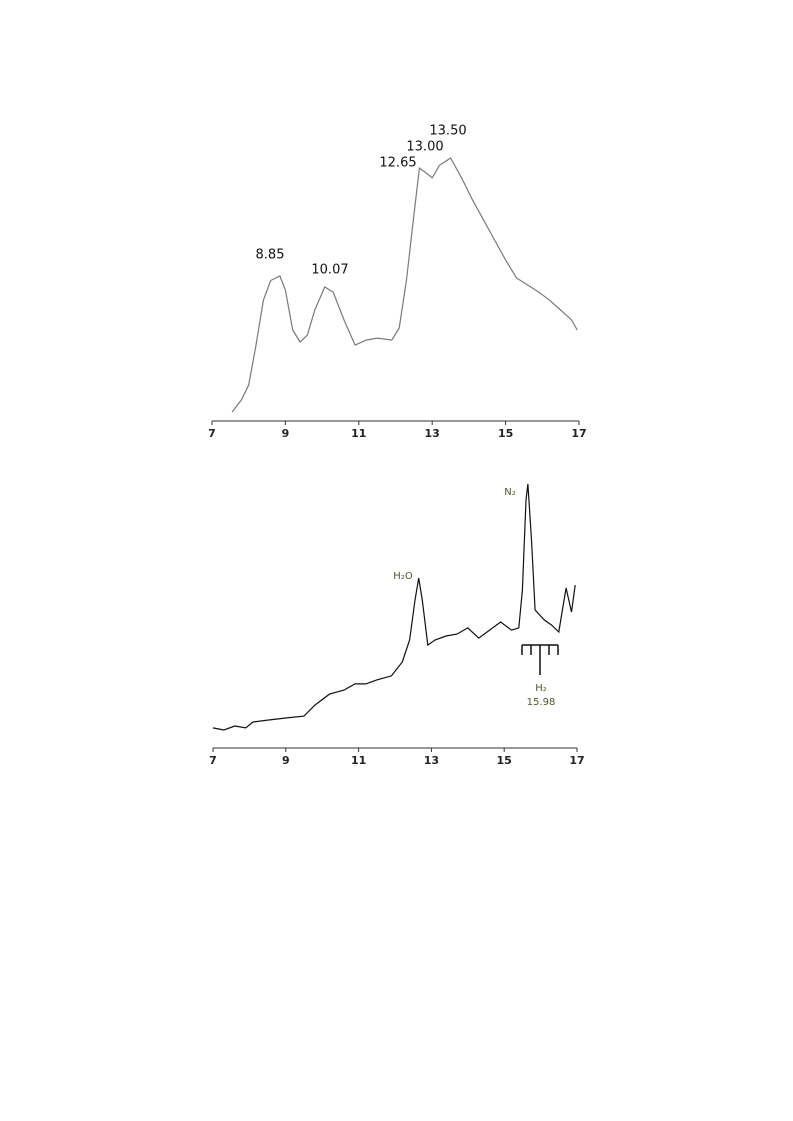  Describe the element at coordinates (424, 147) in the screenshot. I see `peak-label: 13.00` at that location.